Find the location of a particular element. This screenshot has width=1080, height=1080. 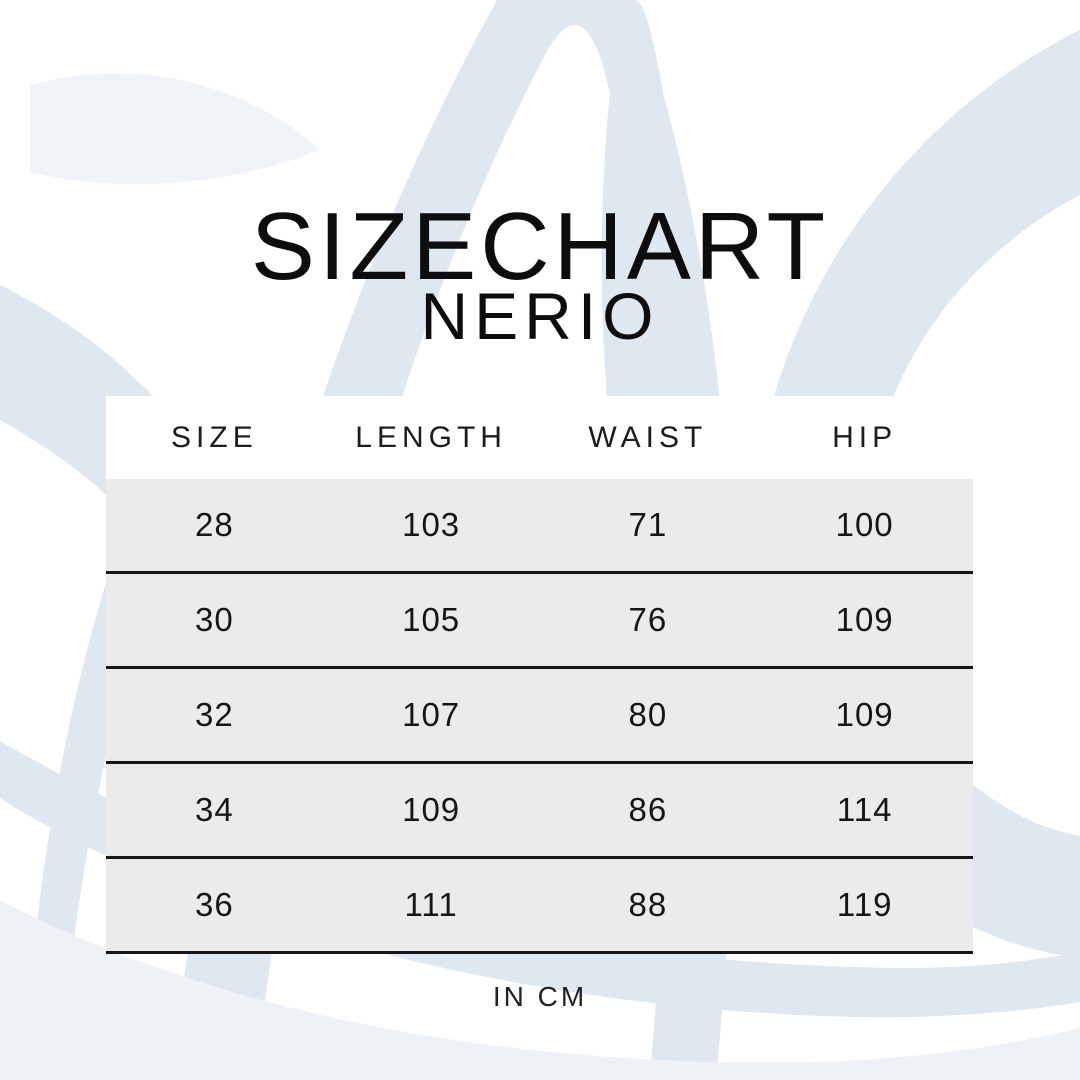

cell-length: 107 is located at coordinates (431, 714).